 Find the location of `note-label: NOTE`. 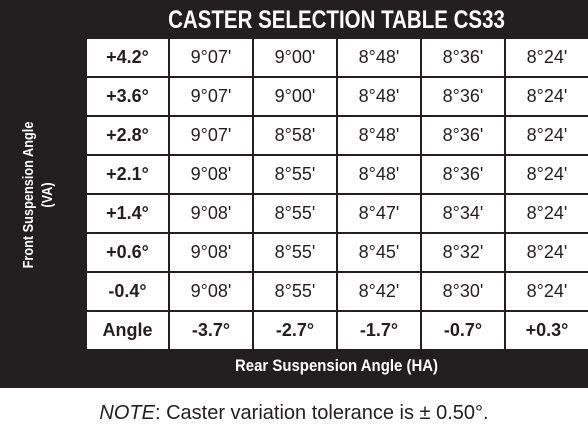

note-label: NOTE is located at coordinates (127, 413).